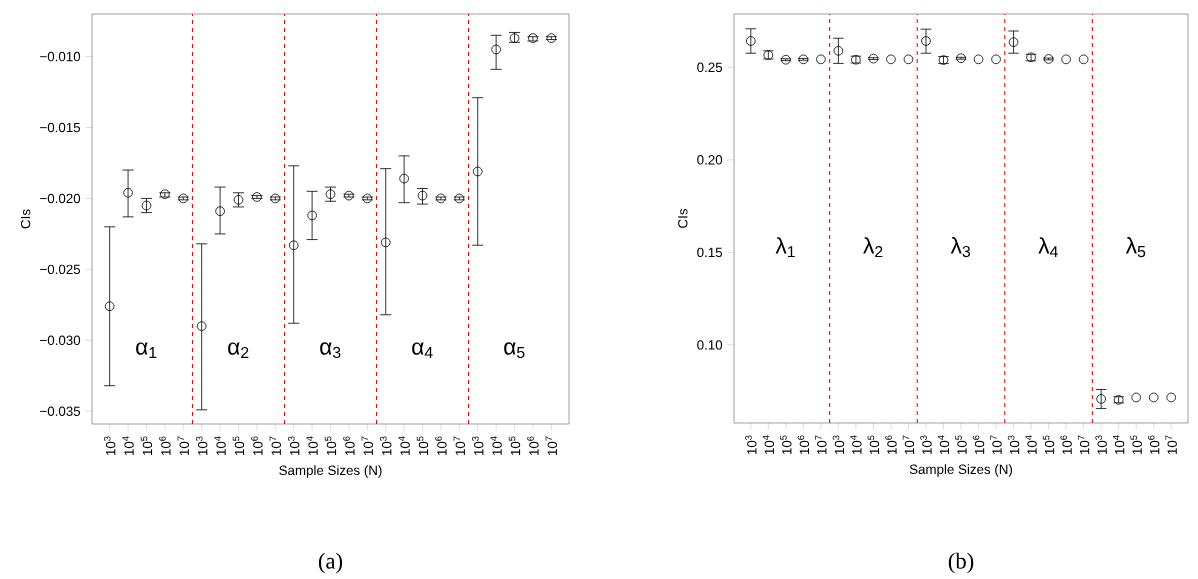 This screenshot has height=579, width=1198. I want to click on annotation: α$_{3}$, so click(330, 350).